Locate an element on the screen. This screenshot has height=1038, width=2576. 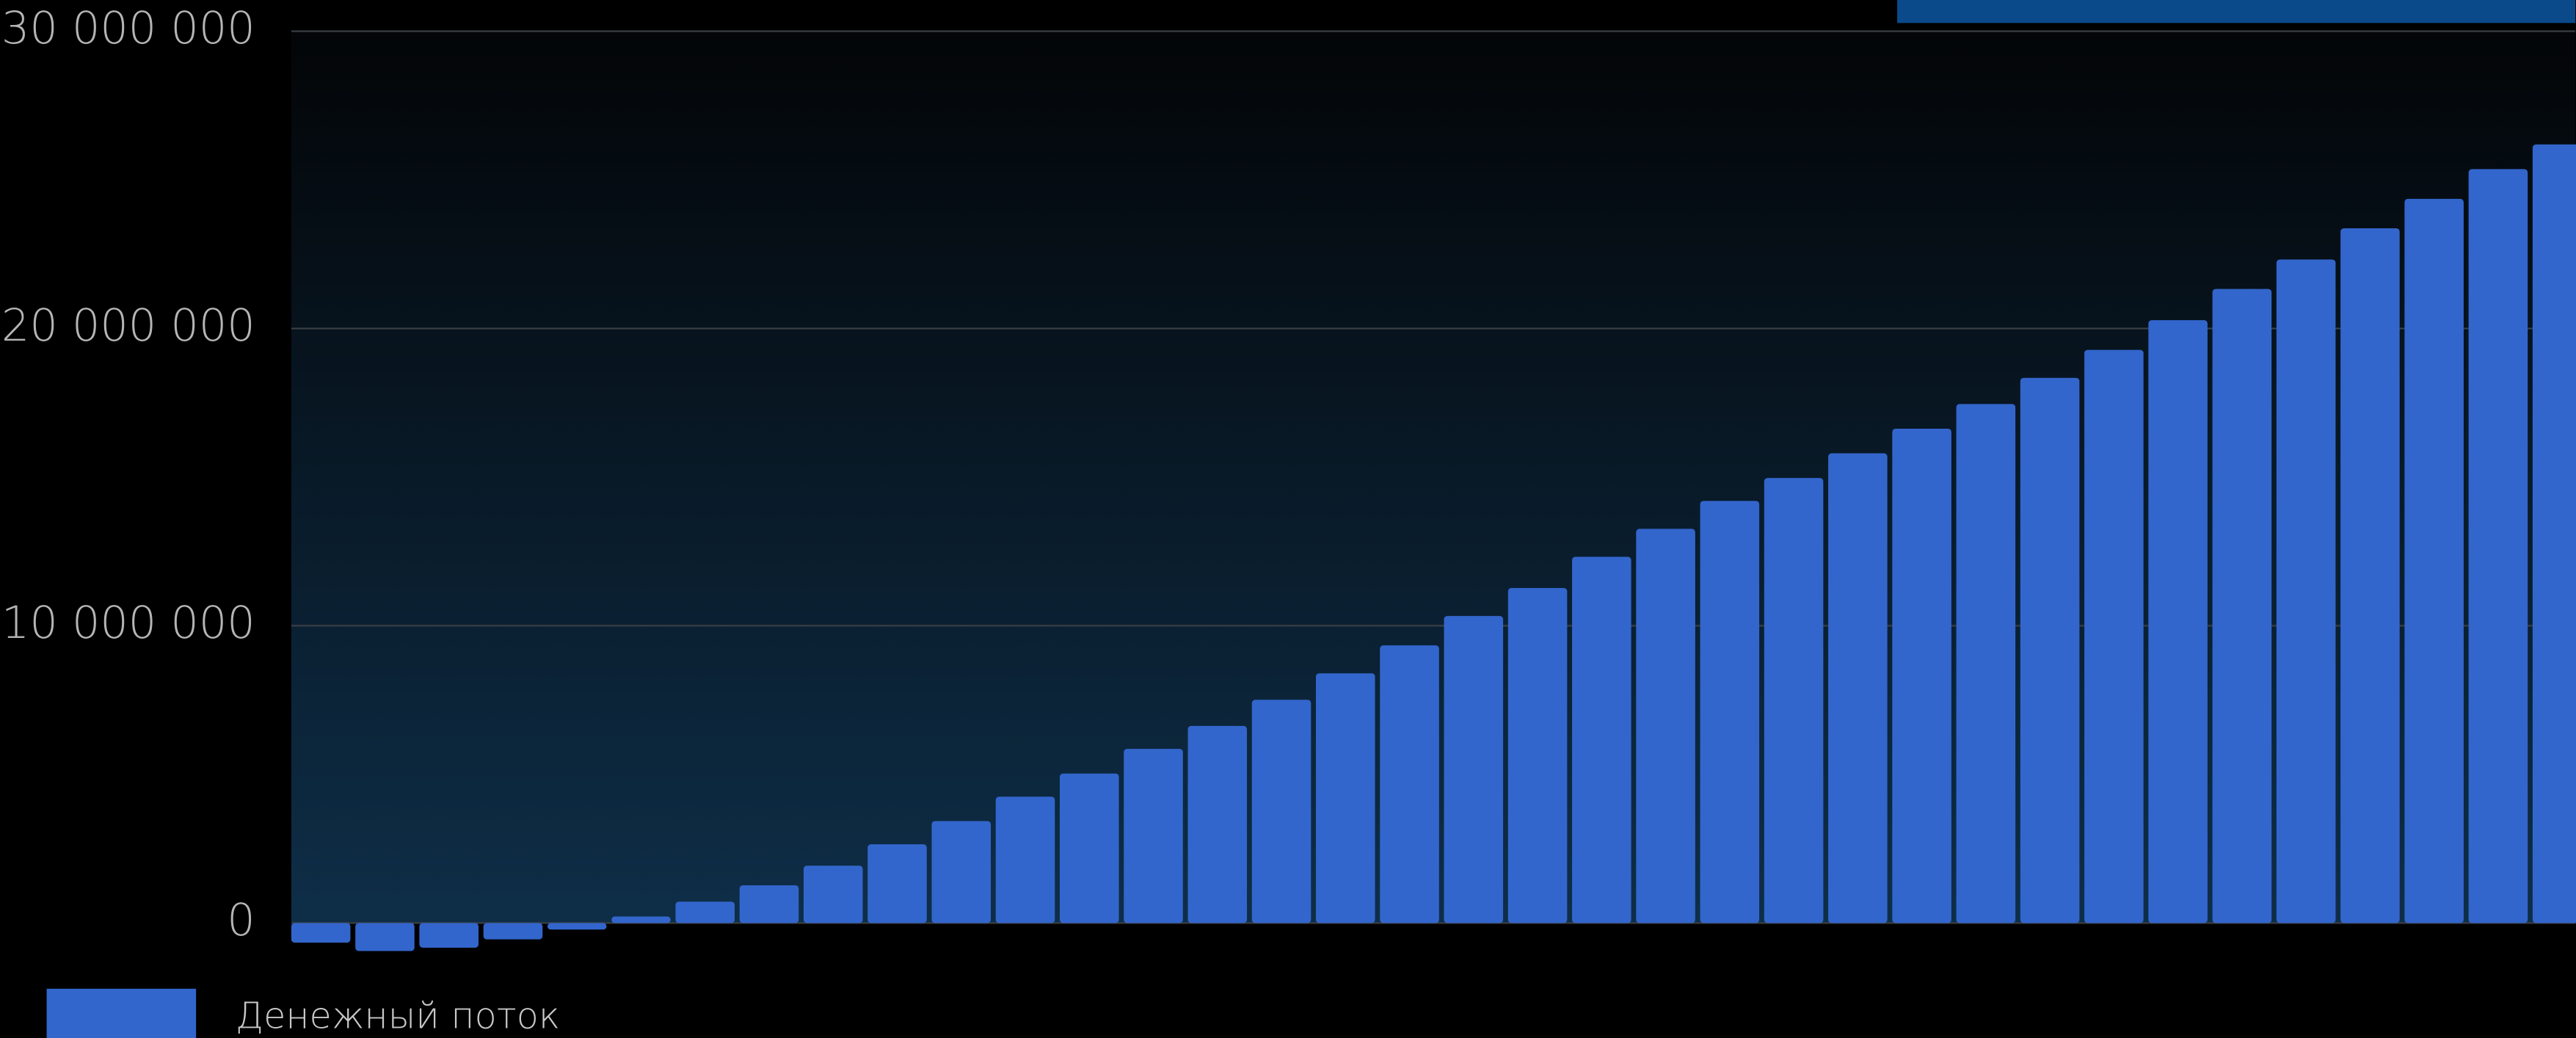
y-tick-label: 10 000 000 is located at coordinates (128, 623).